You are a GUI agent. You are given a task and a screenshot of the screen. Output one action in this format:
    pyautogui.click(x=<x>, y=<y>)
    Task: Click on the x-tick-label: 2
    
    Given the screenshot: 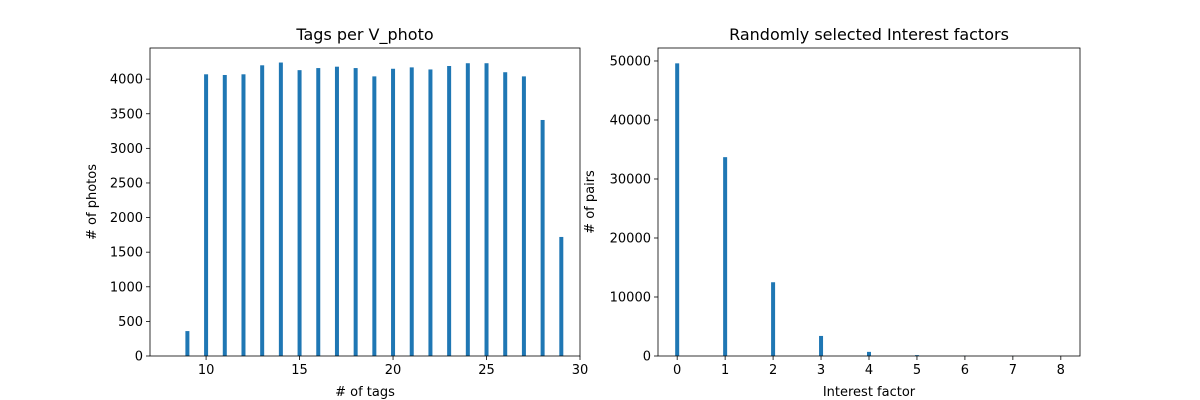 What is the action you would take?
    pyautogui.click(x=773, y=370)
    